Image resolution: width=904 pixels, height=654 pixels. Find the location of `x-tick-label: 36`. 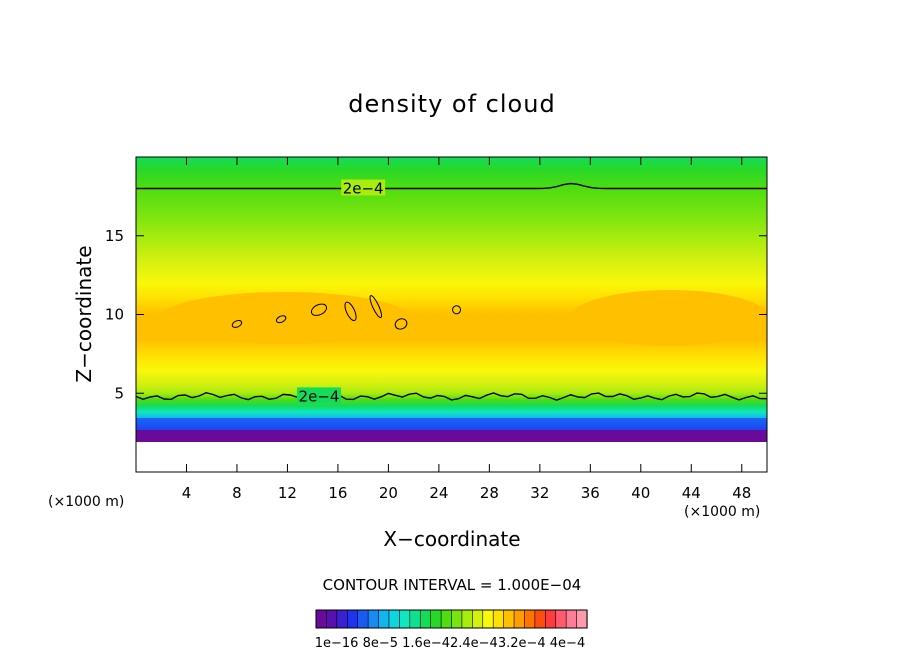

x-tick-label: 36 is located at coordinates (590, 493).